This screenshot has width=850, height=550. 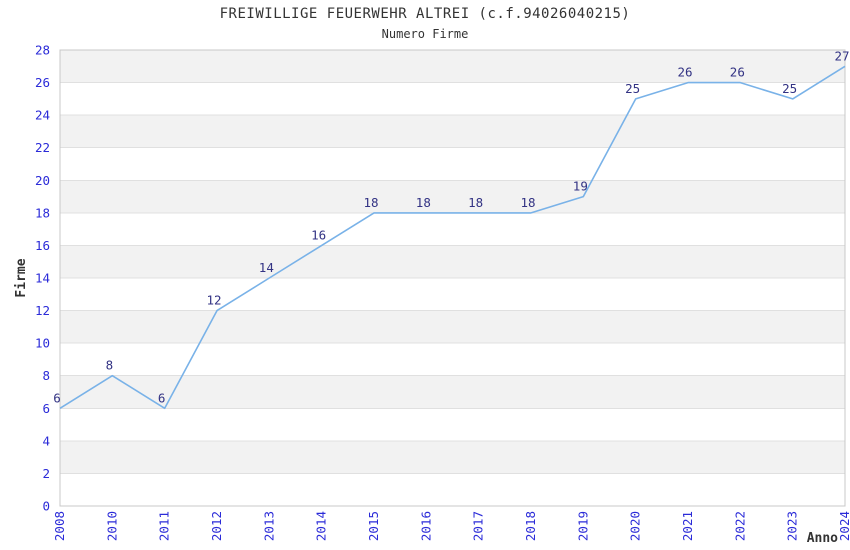 I want to click on y-tick-label: 10, so click(x=42, y=343).